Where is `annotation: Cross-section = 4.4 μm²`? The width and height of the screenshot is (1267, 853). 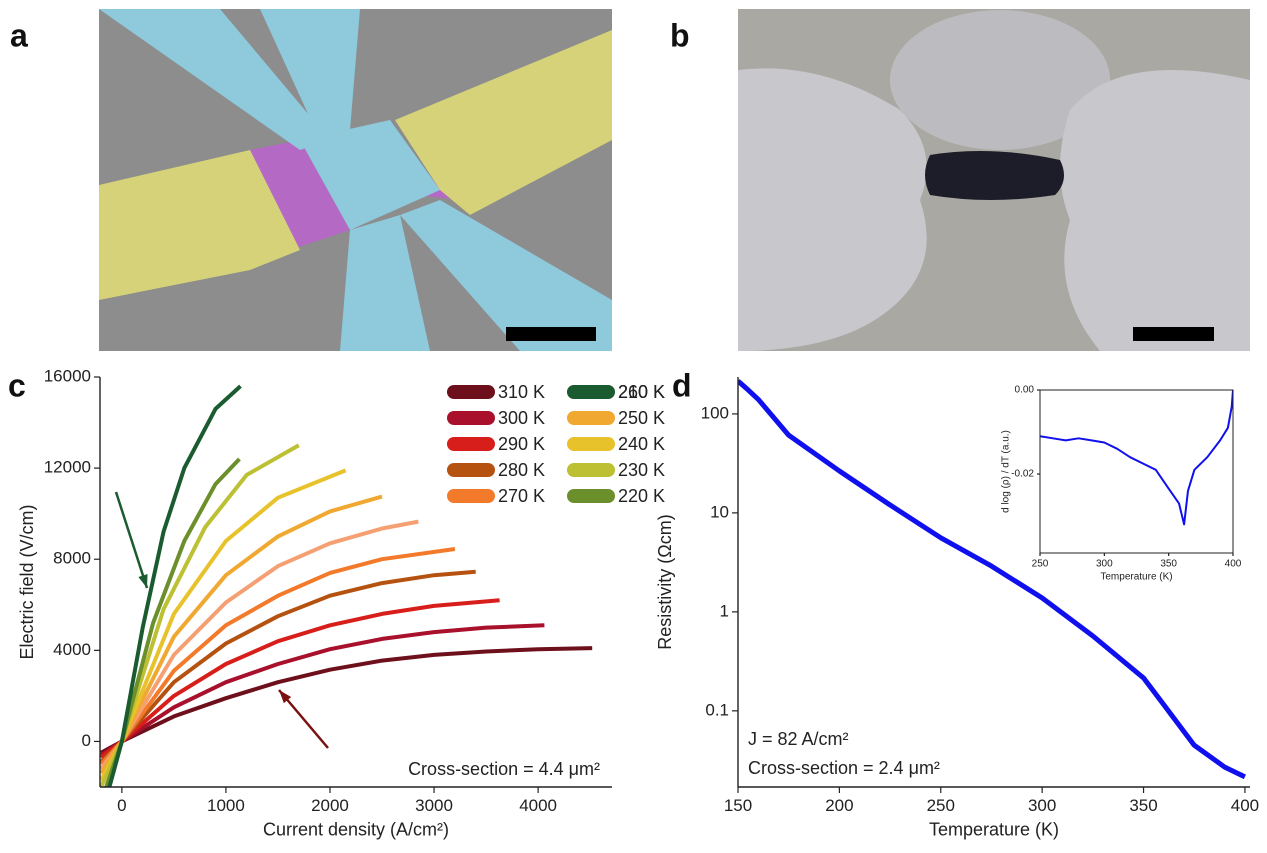 annotation: Cross-section = 4.4 μm² is located at coordinates (504, 769).